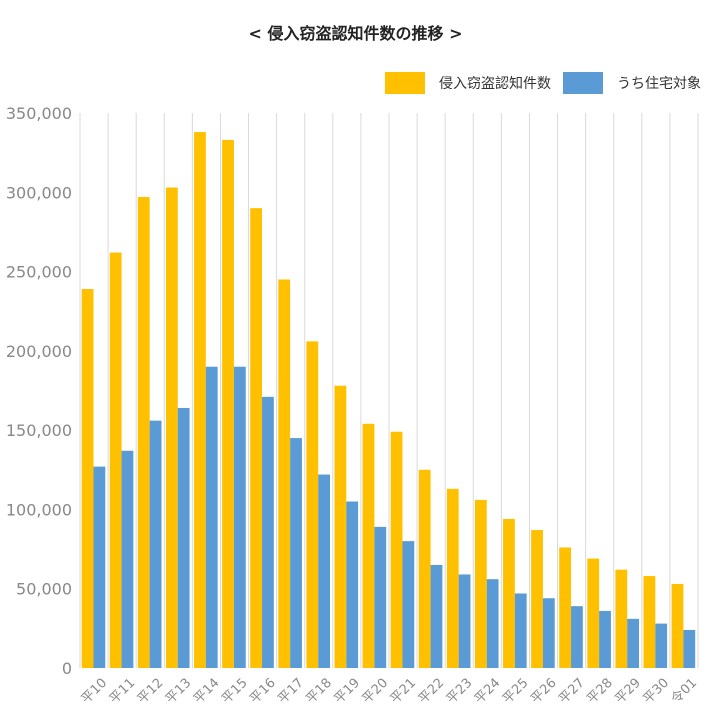 This screenshot has height=712, width=711. I want to click on chart-title: < 侵入窃盗認知件数の推移 >, so click(355, 33).